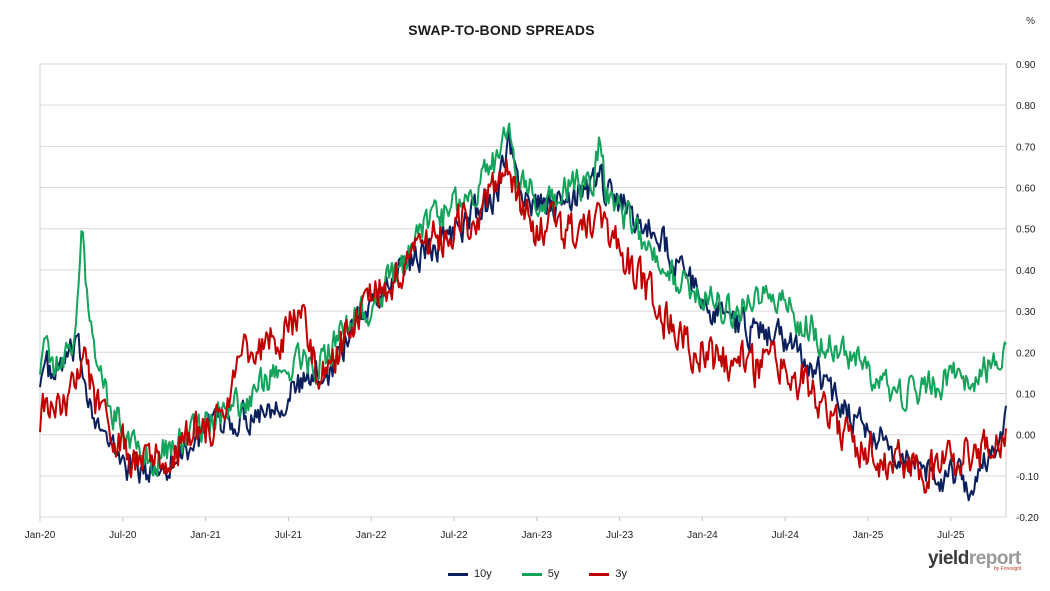  What do you see at coordinates (1026, 230) in the screenshot?
I see `y-tick-label: 0.50` at bounding box center [1026, 230].